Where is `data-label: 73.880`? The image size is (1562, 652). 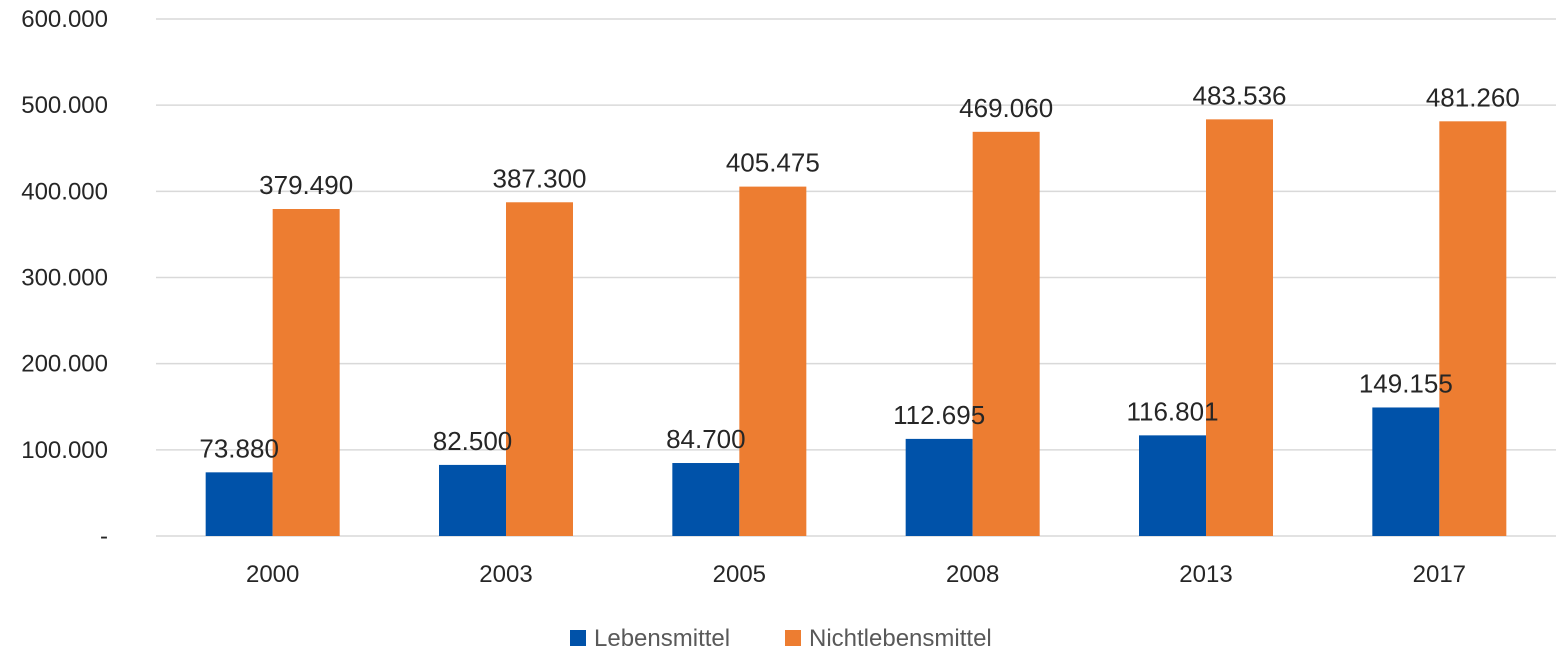
data-label: 73.880 is located at coordinates (239, 448).